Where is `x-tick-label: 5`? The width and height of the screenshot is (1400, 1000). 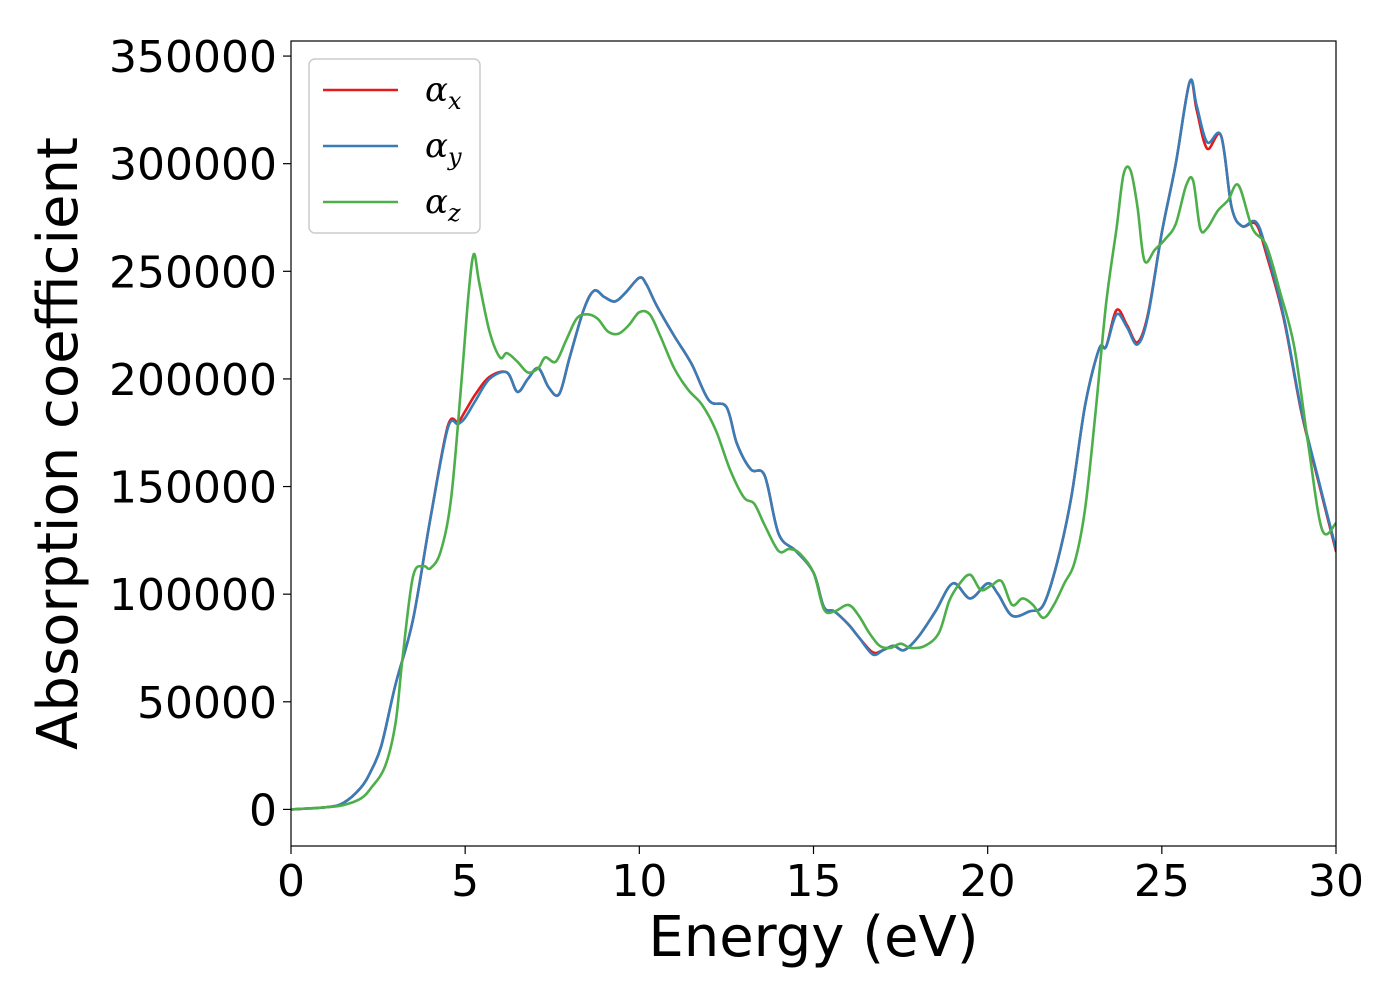 x-tick-label: 5 is located at coordinates (465, 881).